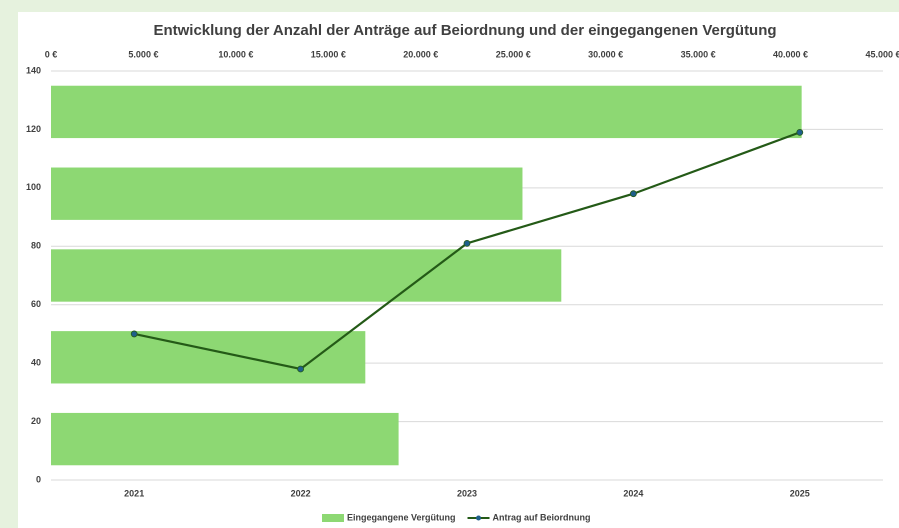 The height and width of the screenshot is (528, 899). Describe the element at coordinates (467, 493) in the screenshot. I see `x-tick-label: 2023` at that location.